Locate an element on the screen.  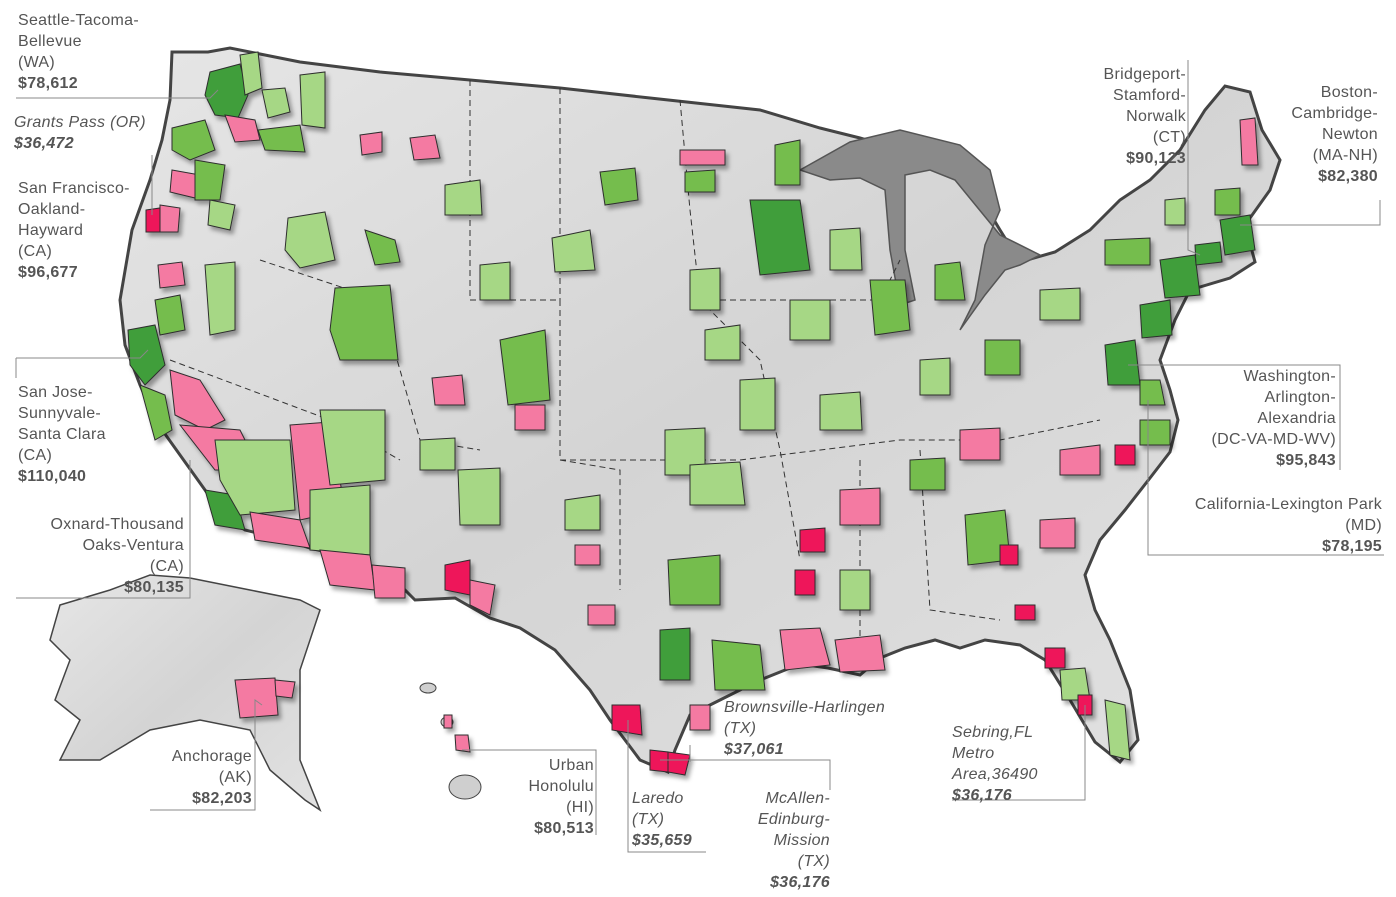
label-san-jose-name: San Jose- Sunnyvale- Santa Clara (CA) is located at coordinates (62, 424).